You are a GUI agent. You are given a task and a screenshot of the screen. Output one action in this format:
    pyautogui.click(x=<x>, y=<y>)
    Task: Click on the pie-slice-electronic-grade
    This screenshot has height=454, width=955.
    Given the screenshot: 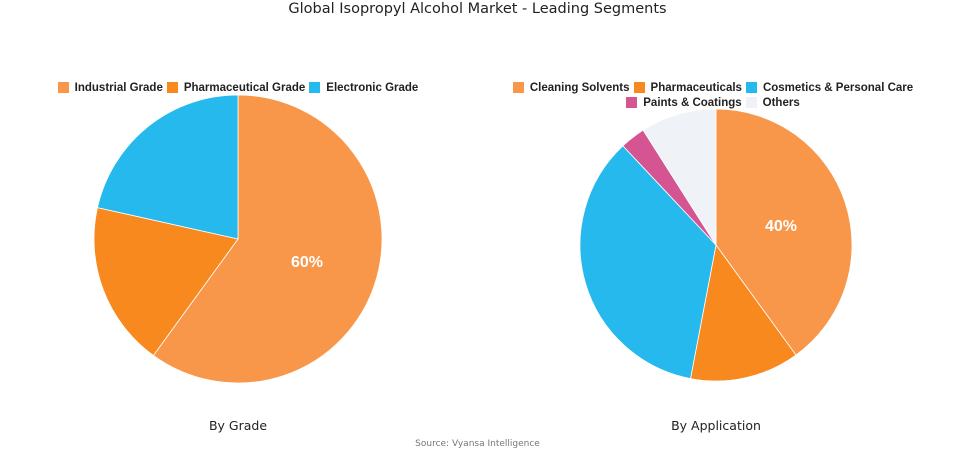 What is the action you would take?
    pyautogui.click(x=167, y=167)
    